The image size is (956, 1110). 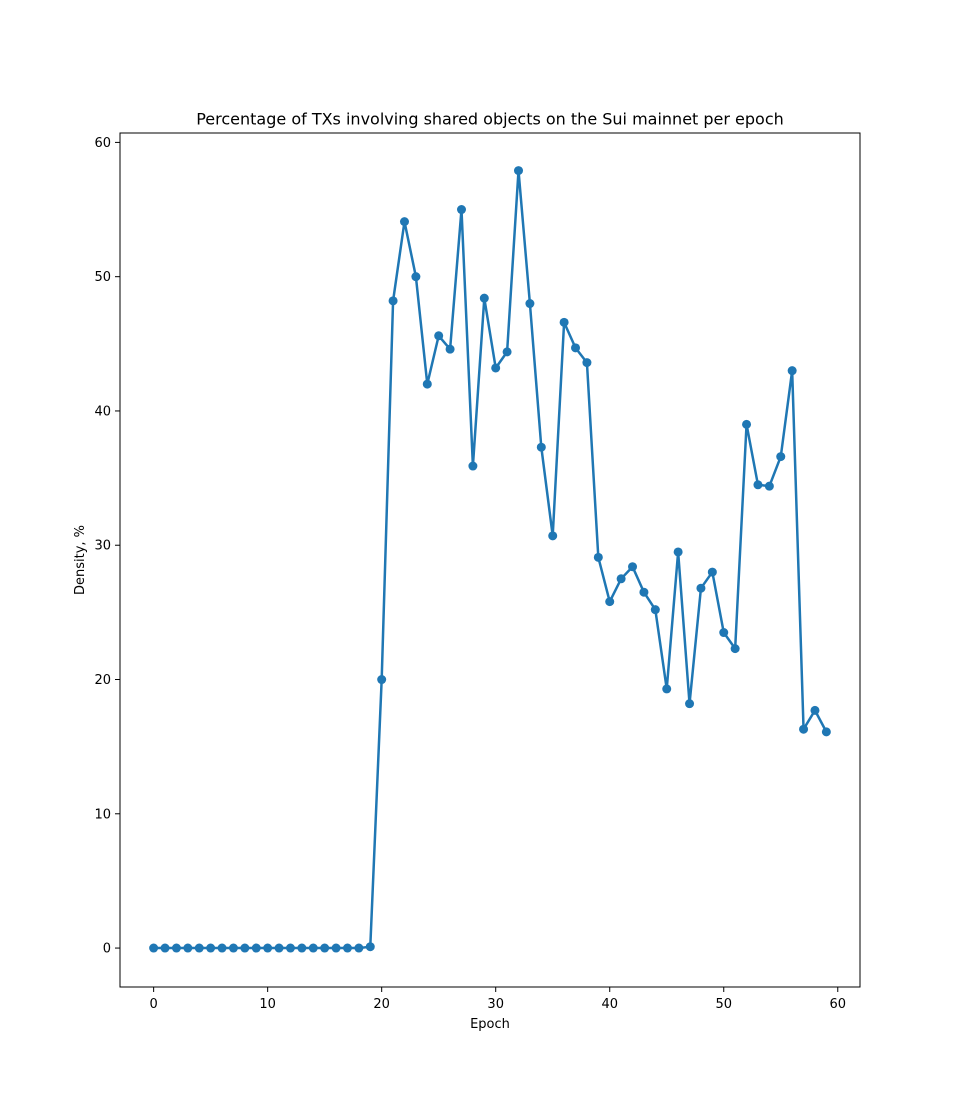 What do you see at coordinates (80, 560) in the screenshot?
I see `y-axis-label: Density, %` at bounding box center [80, 560].